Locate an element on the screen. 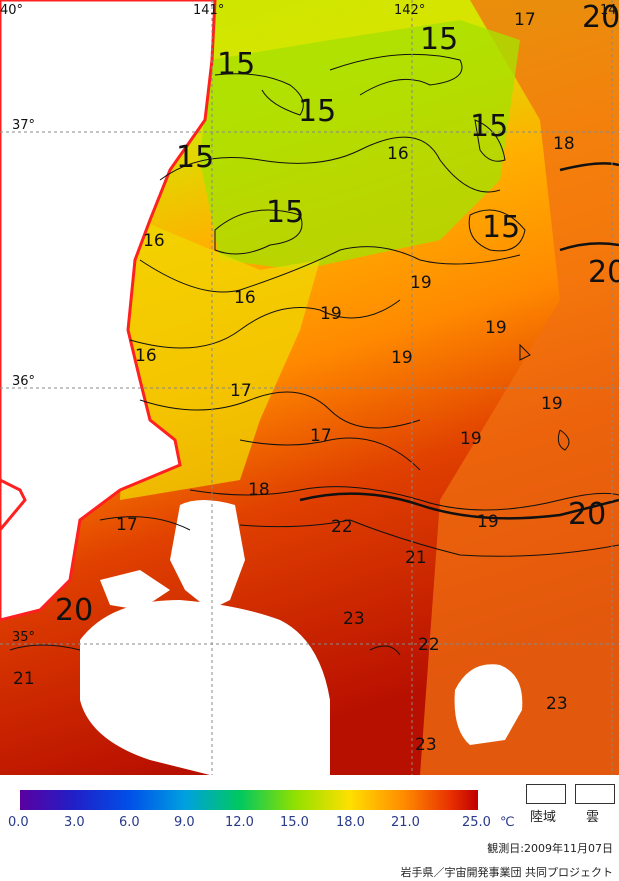 The width and height of the screenshot is (619, 881). grid-label-lon: 142° is located at coordinates (410, 10).